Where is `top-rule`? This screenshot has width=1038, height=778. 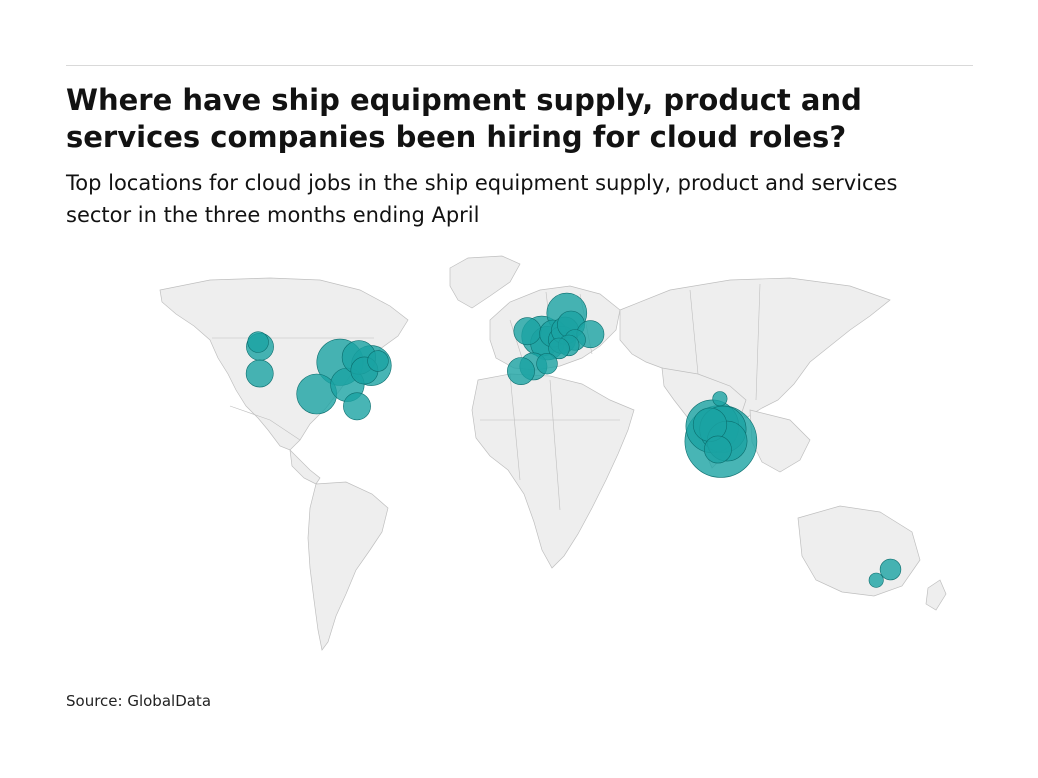 top-rule is located at coordinates (519, 65).